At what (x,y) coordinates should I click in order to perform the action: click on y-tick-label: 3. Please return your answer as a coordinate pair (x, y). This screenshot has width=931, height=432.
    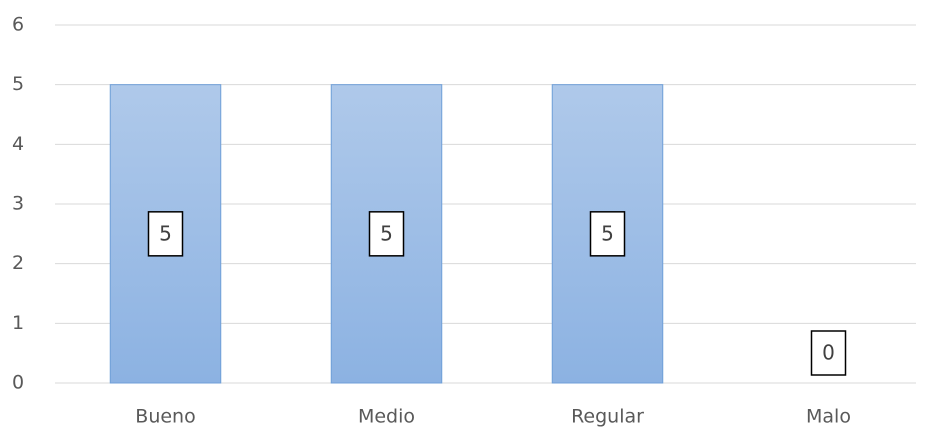
    Looking at the image, I should click on (18, 204).